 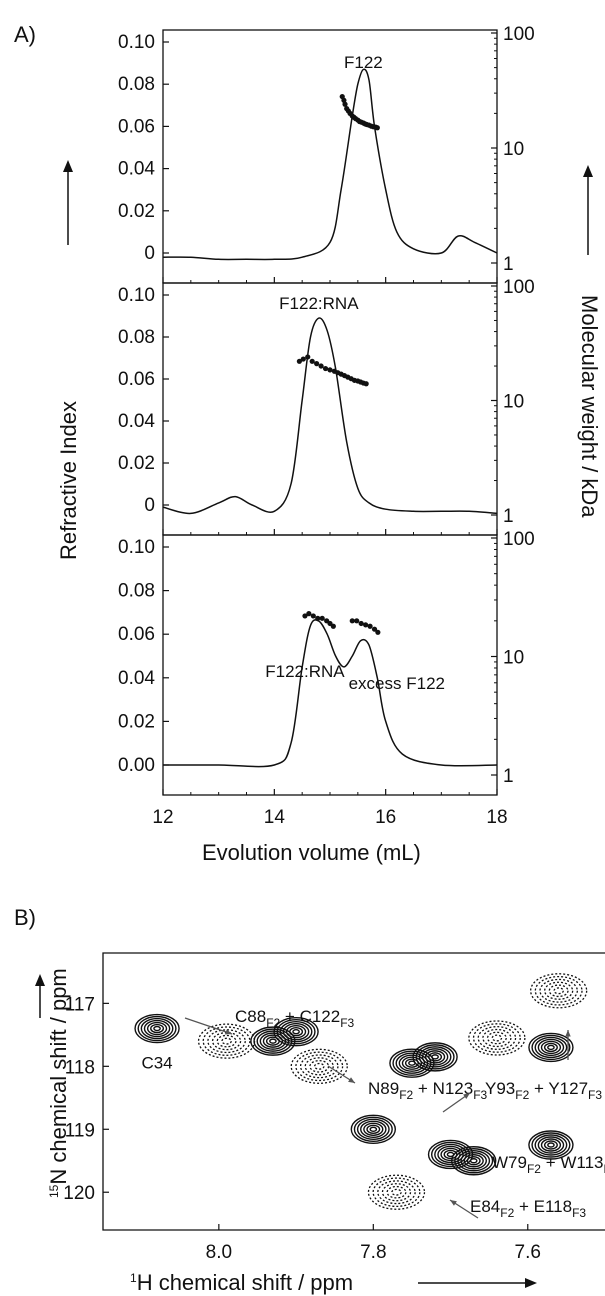 What do you see at coordinates (275, 817) in the screenshot?
I see `x-tick-label: 14` at bounding box center [275, 817].